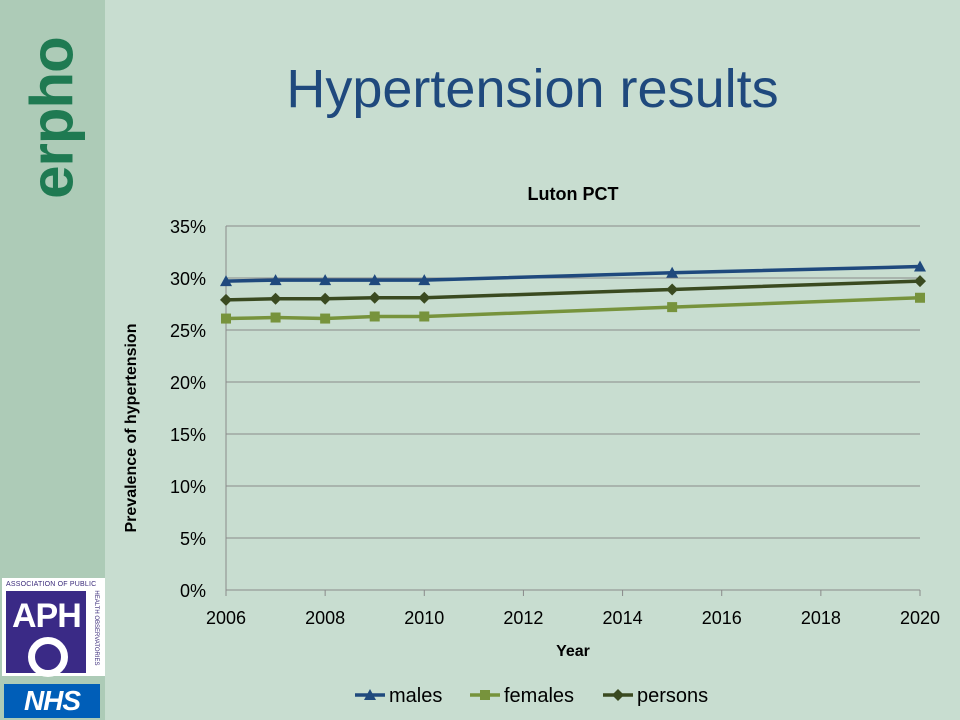  What do you see at coordinates (188, 279) in the screenshot?
I see `y-tick-label: 30%` at bounding box center [188, 279].